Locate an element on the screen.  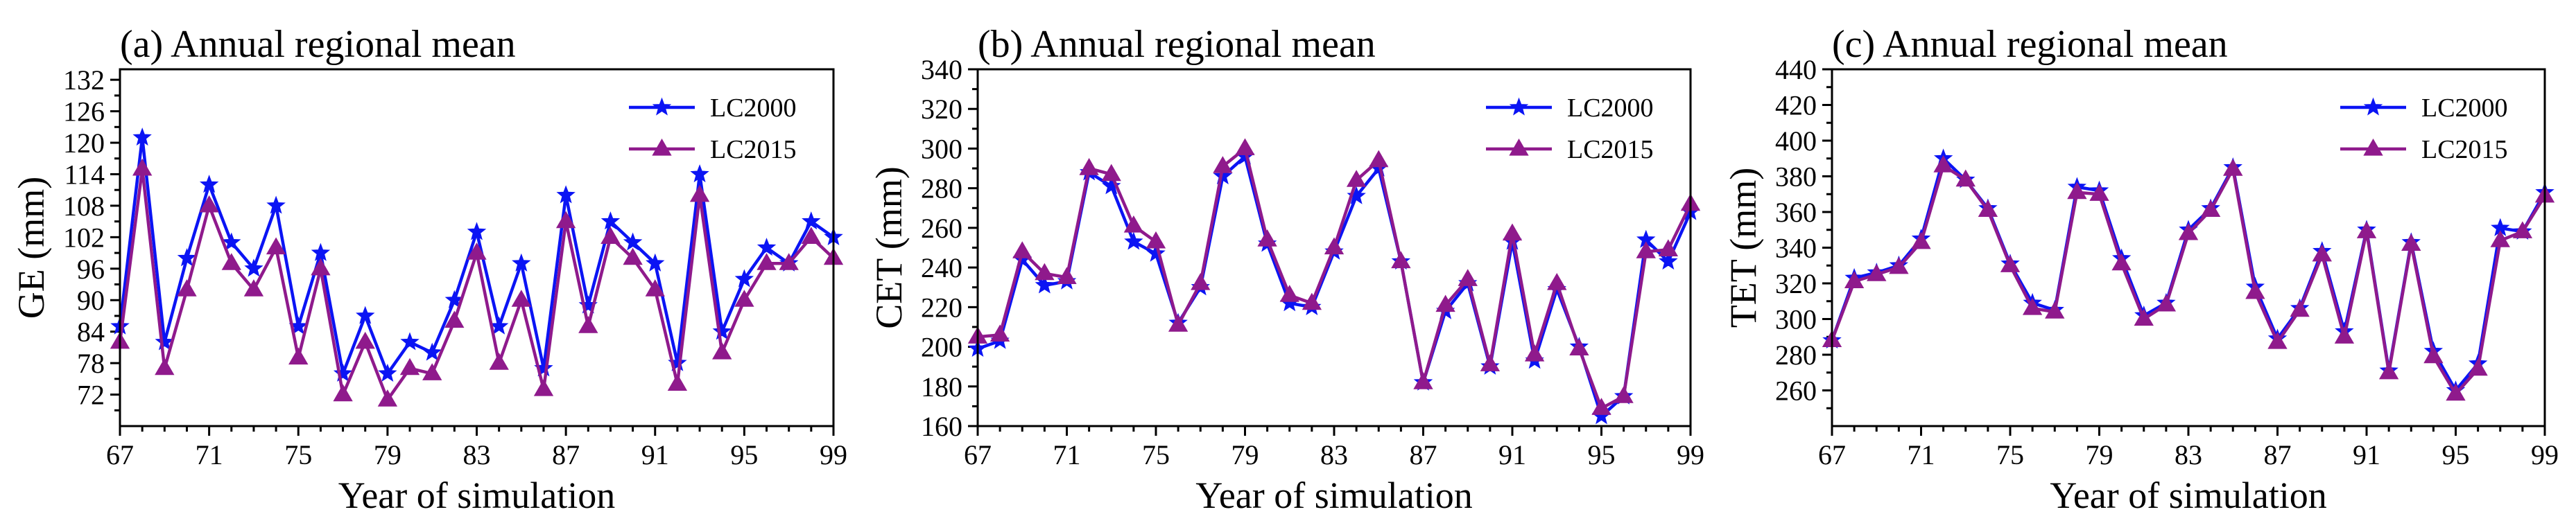
series-lc2000 is located at coordinates (1334, 285).